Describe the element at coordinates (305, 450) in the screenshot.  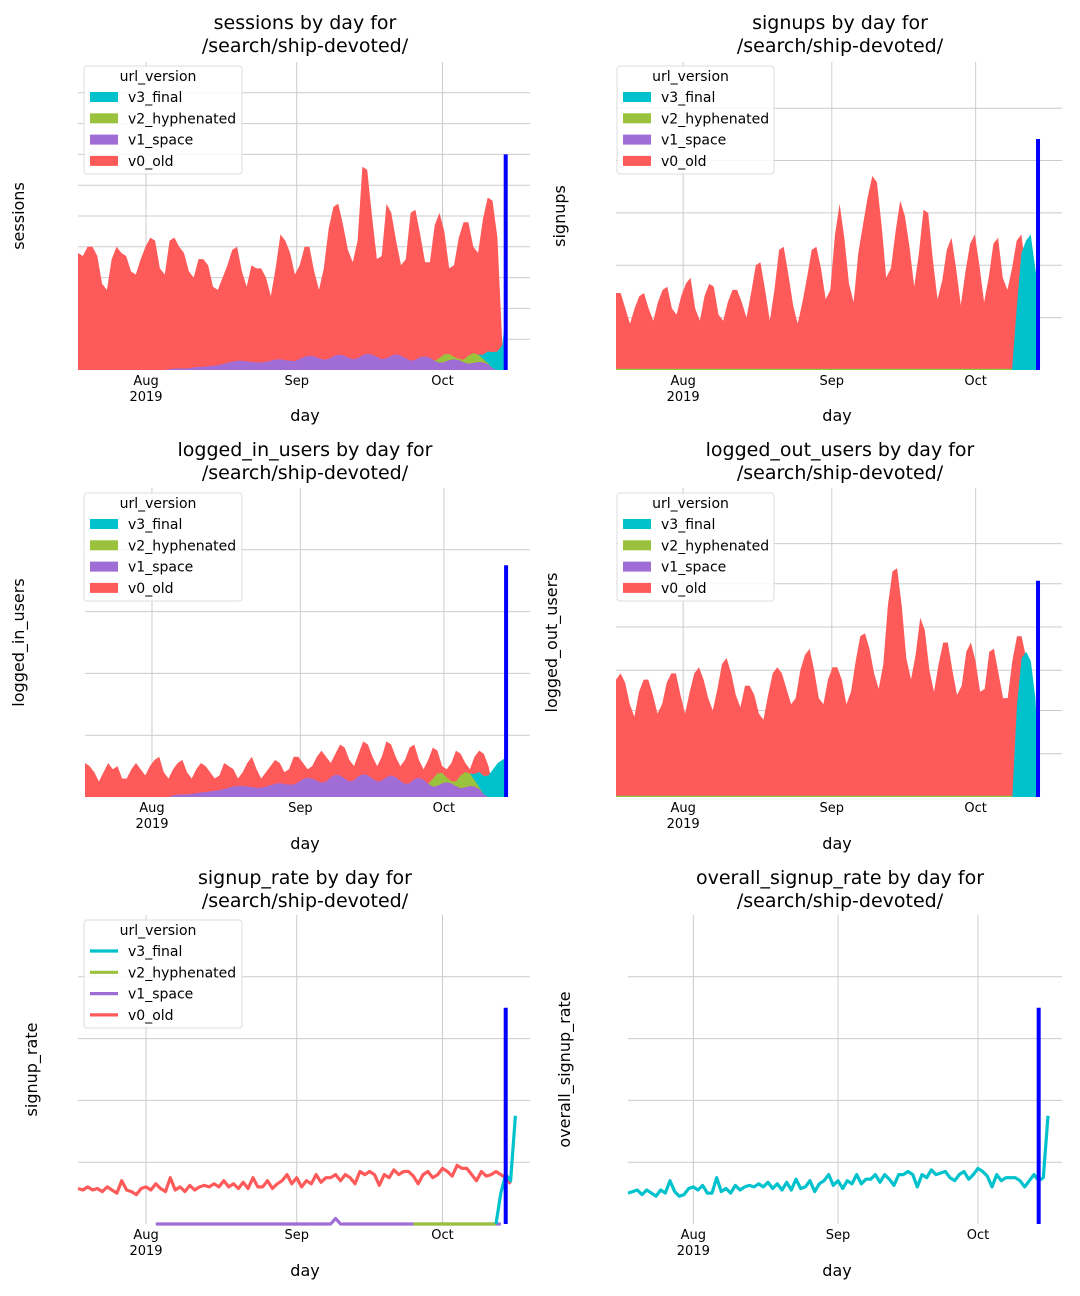
I see `chart-title: logged_in_users by day for` at that location.